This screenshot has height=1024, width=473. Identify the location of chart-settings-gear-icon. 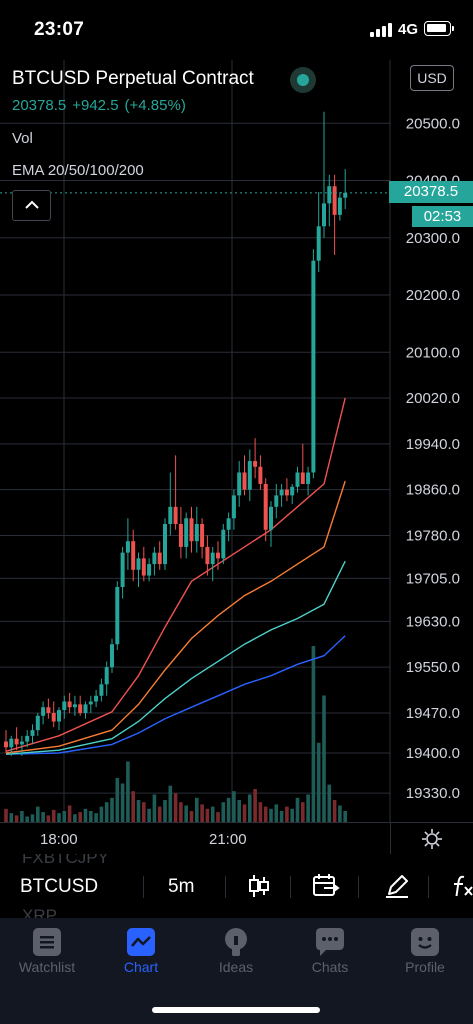
(432, 839).